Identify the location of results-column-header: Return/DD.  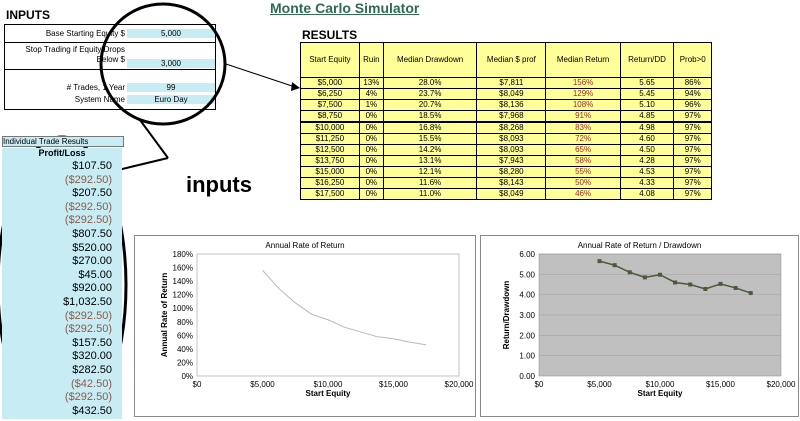
(647, 60).